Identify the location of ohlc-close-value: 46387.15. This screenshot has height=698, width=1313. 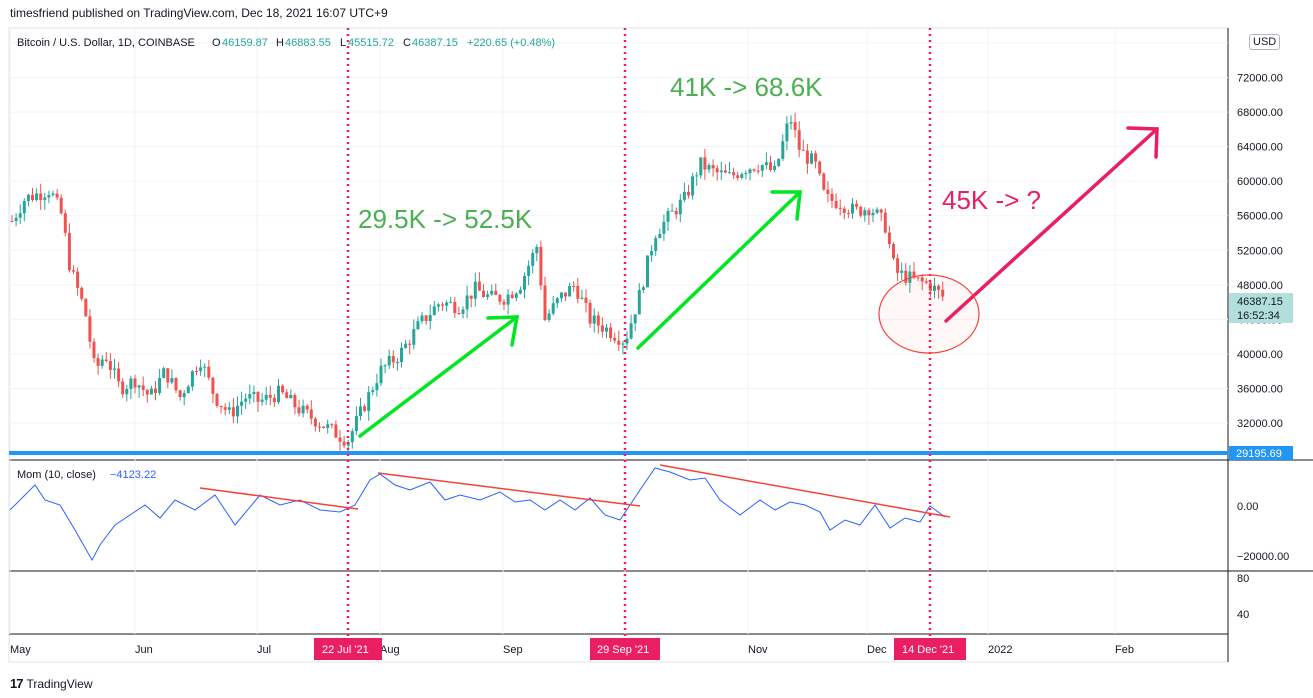
(435, 43).